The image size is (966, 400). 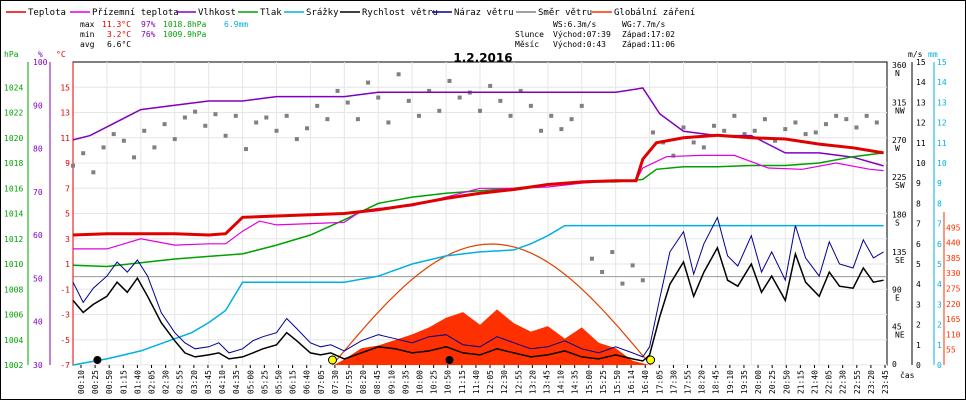 What do you see at coordinates (921, 102) in the screenshot?
I see `wind-tick-label: 13` at bounding box center [921, 102].